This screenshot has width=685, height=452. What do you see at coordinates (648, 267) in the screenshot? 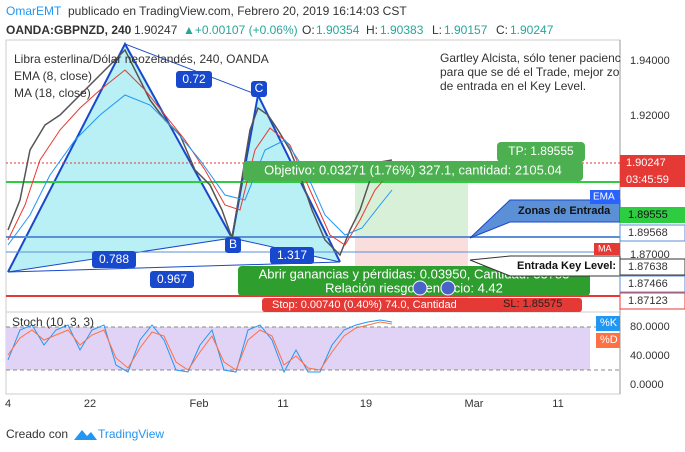
I see `price-tick: 1.87638` at bounding box center [648, 267].